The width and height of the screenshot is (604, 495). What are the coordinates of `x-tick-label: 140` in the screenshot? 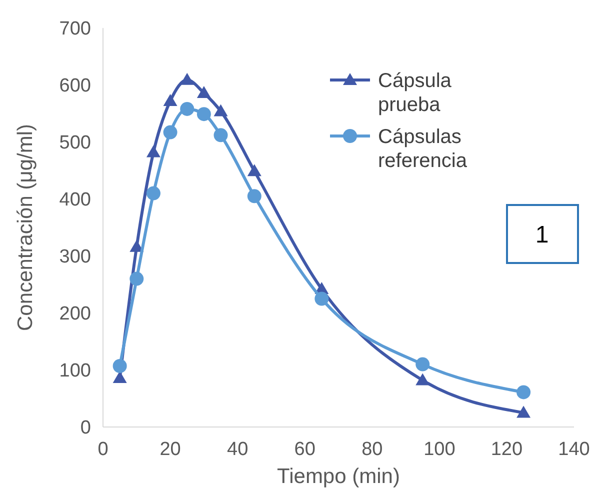 It's located at (574, 449).